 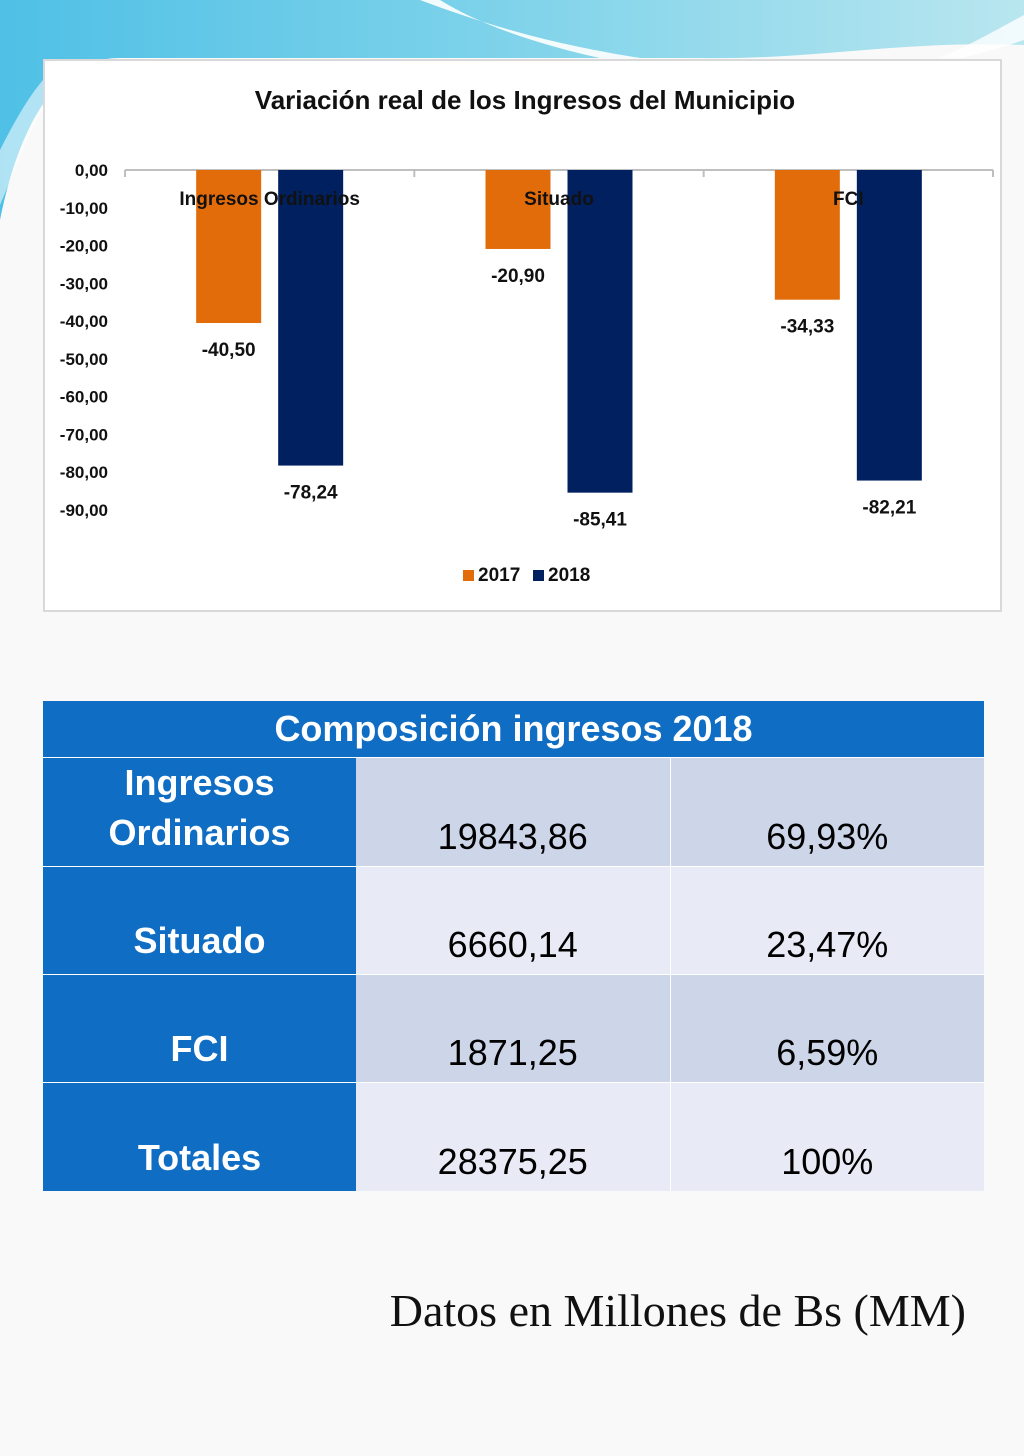 I want to click on legend-swatch-2017, so click(x=468, y=575).